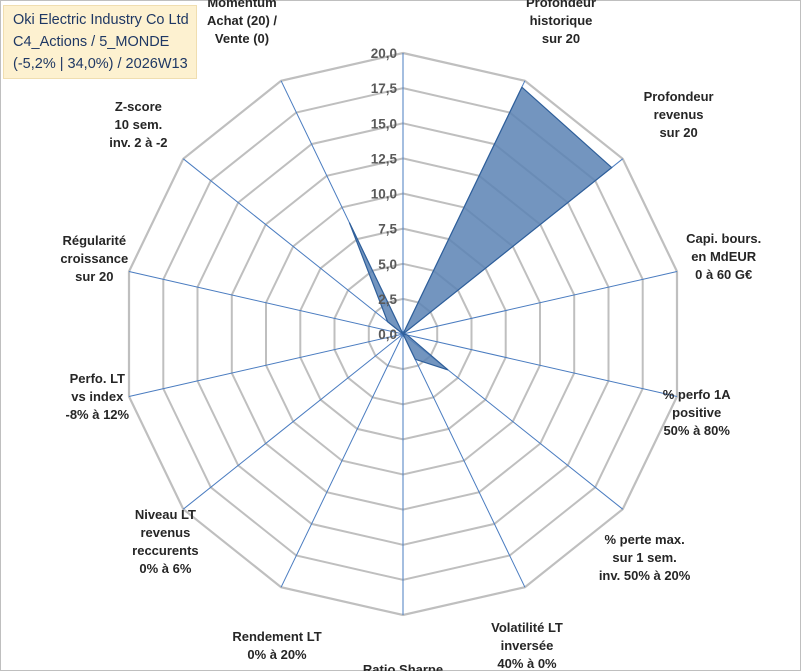  I want to click on axis-label-line: historique, so click(561, 20).